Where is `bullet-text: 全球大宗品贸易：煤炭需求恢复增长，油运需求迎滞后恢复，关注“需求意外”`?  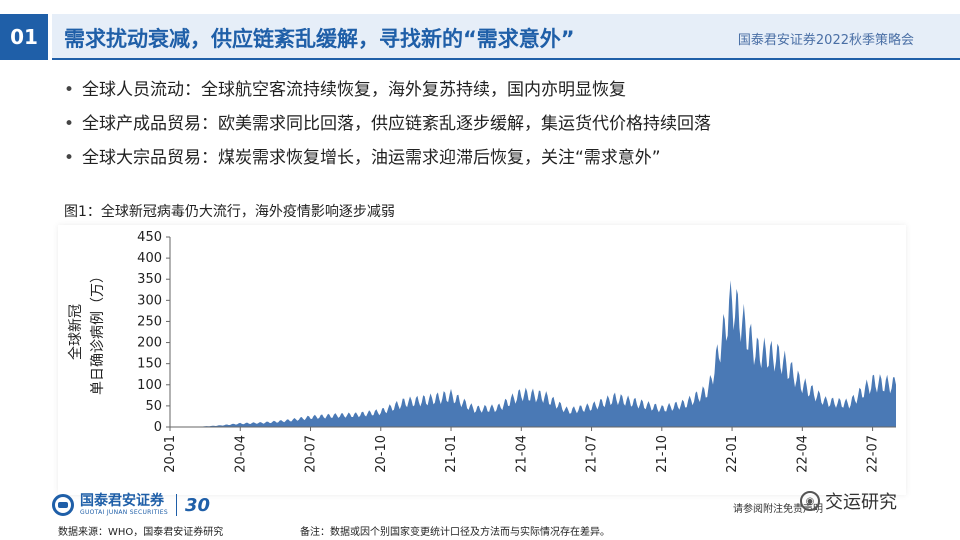
bullet-text: 全球大宗品贸易：煤炭需求恢复增长，油运需求迎滞后恢复，关注“需求意外” is located at coordinates (371, 158).